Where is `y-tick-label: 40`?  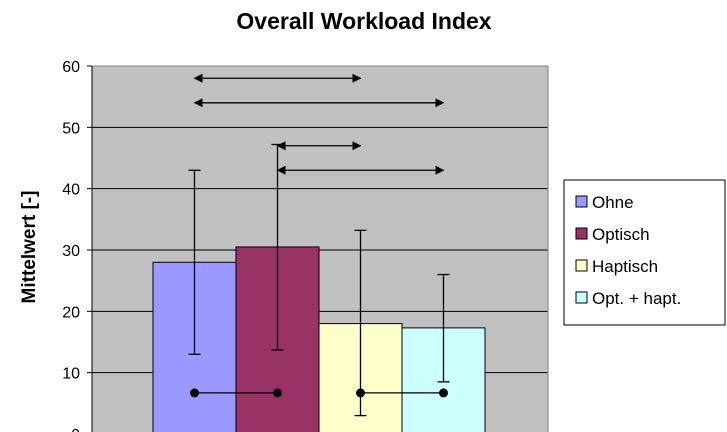
y-tick-label: 40 is located at coordinates (71, 190).